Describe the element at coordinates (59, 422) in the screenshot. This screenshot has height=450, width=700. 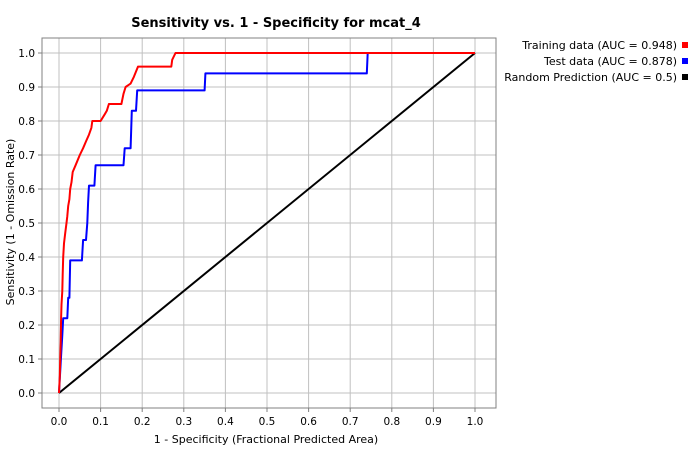
I see `x-tick-label: 0.0` at that location.